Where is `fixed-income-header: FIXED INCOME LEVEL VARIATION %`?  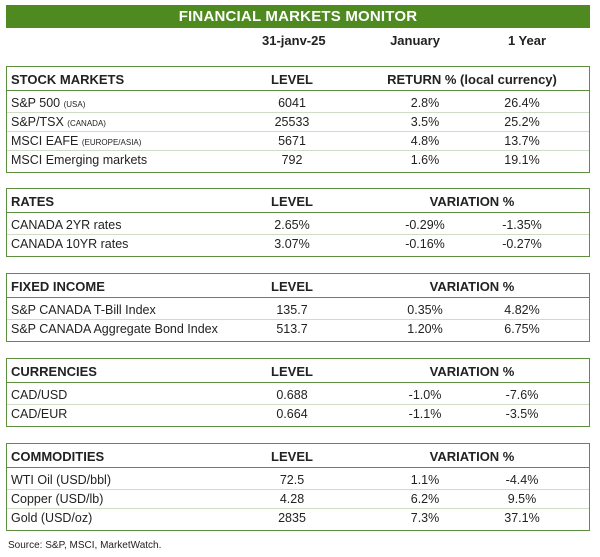
fixed-income-header: FIXED INCOME LEVEL VARIATION % is located at coordinates (298, 287).